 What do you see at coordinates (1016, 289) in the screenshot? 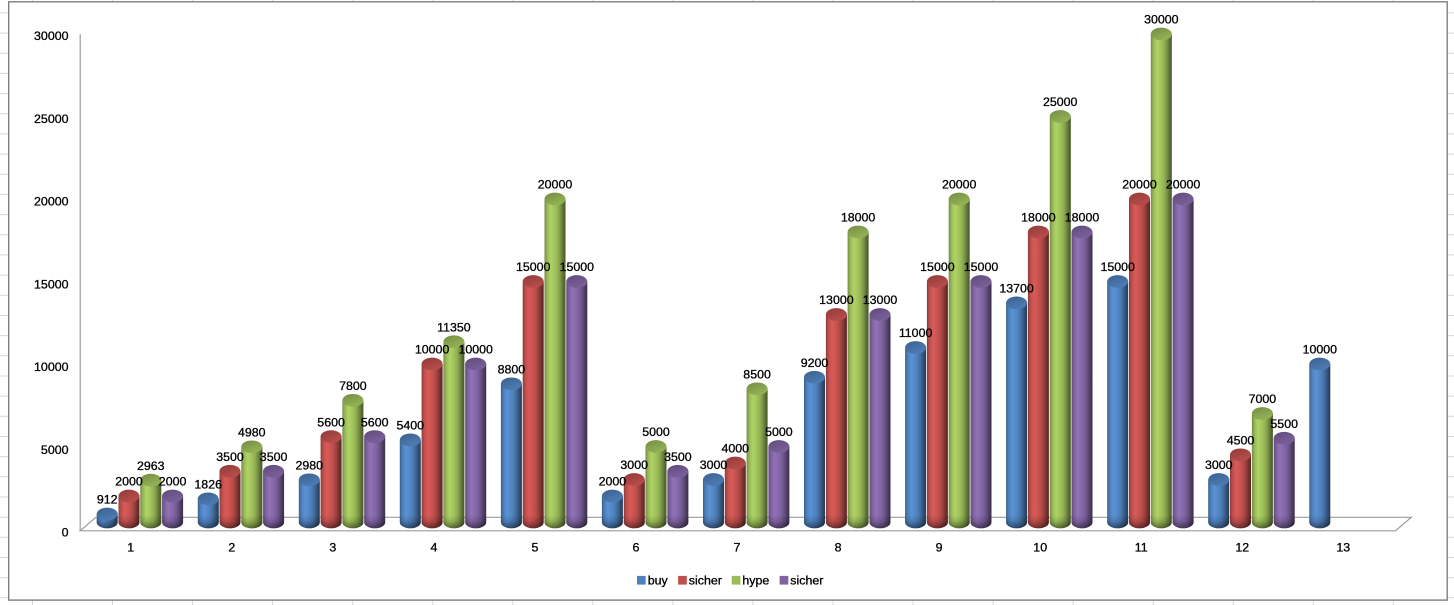
I see `svg-text: 13700` at bounding box center [1016, 289].